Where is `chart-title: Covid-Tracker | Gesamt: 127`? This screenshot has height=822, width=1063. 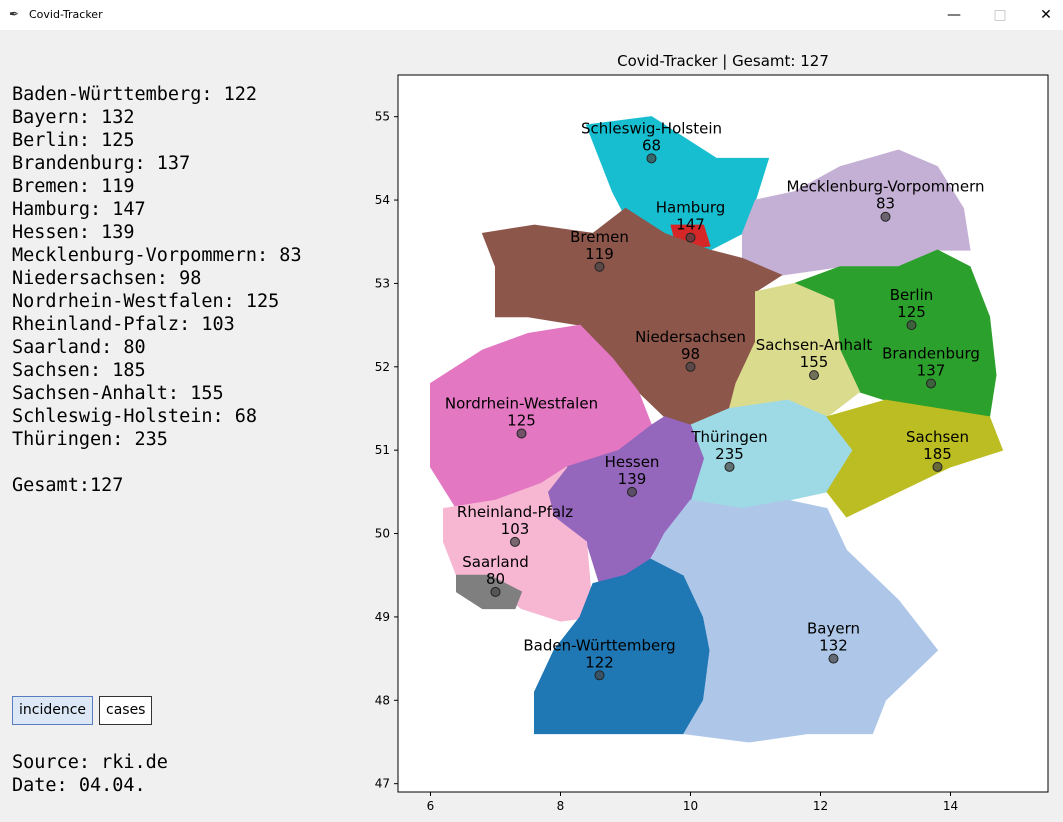
chart-title: Covid-Tracker | Gesamt: 127 is located at coordinates (723, 61).